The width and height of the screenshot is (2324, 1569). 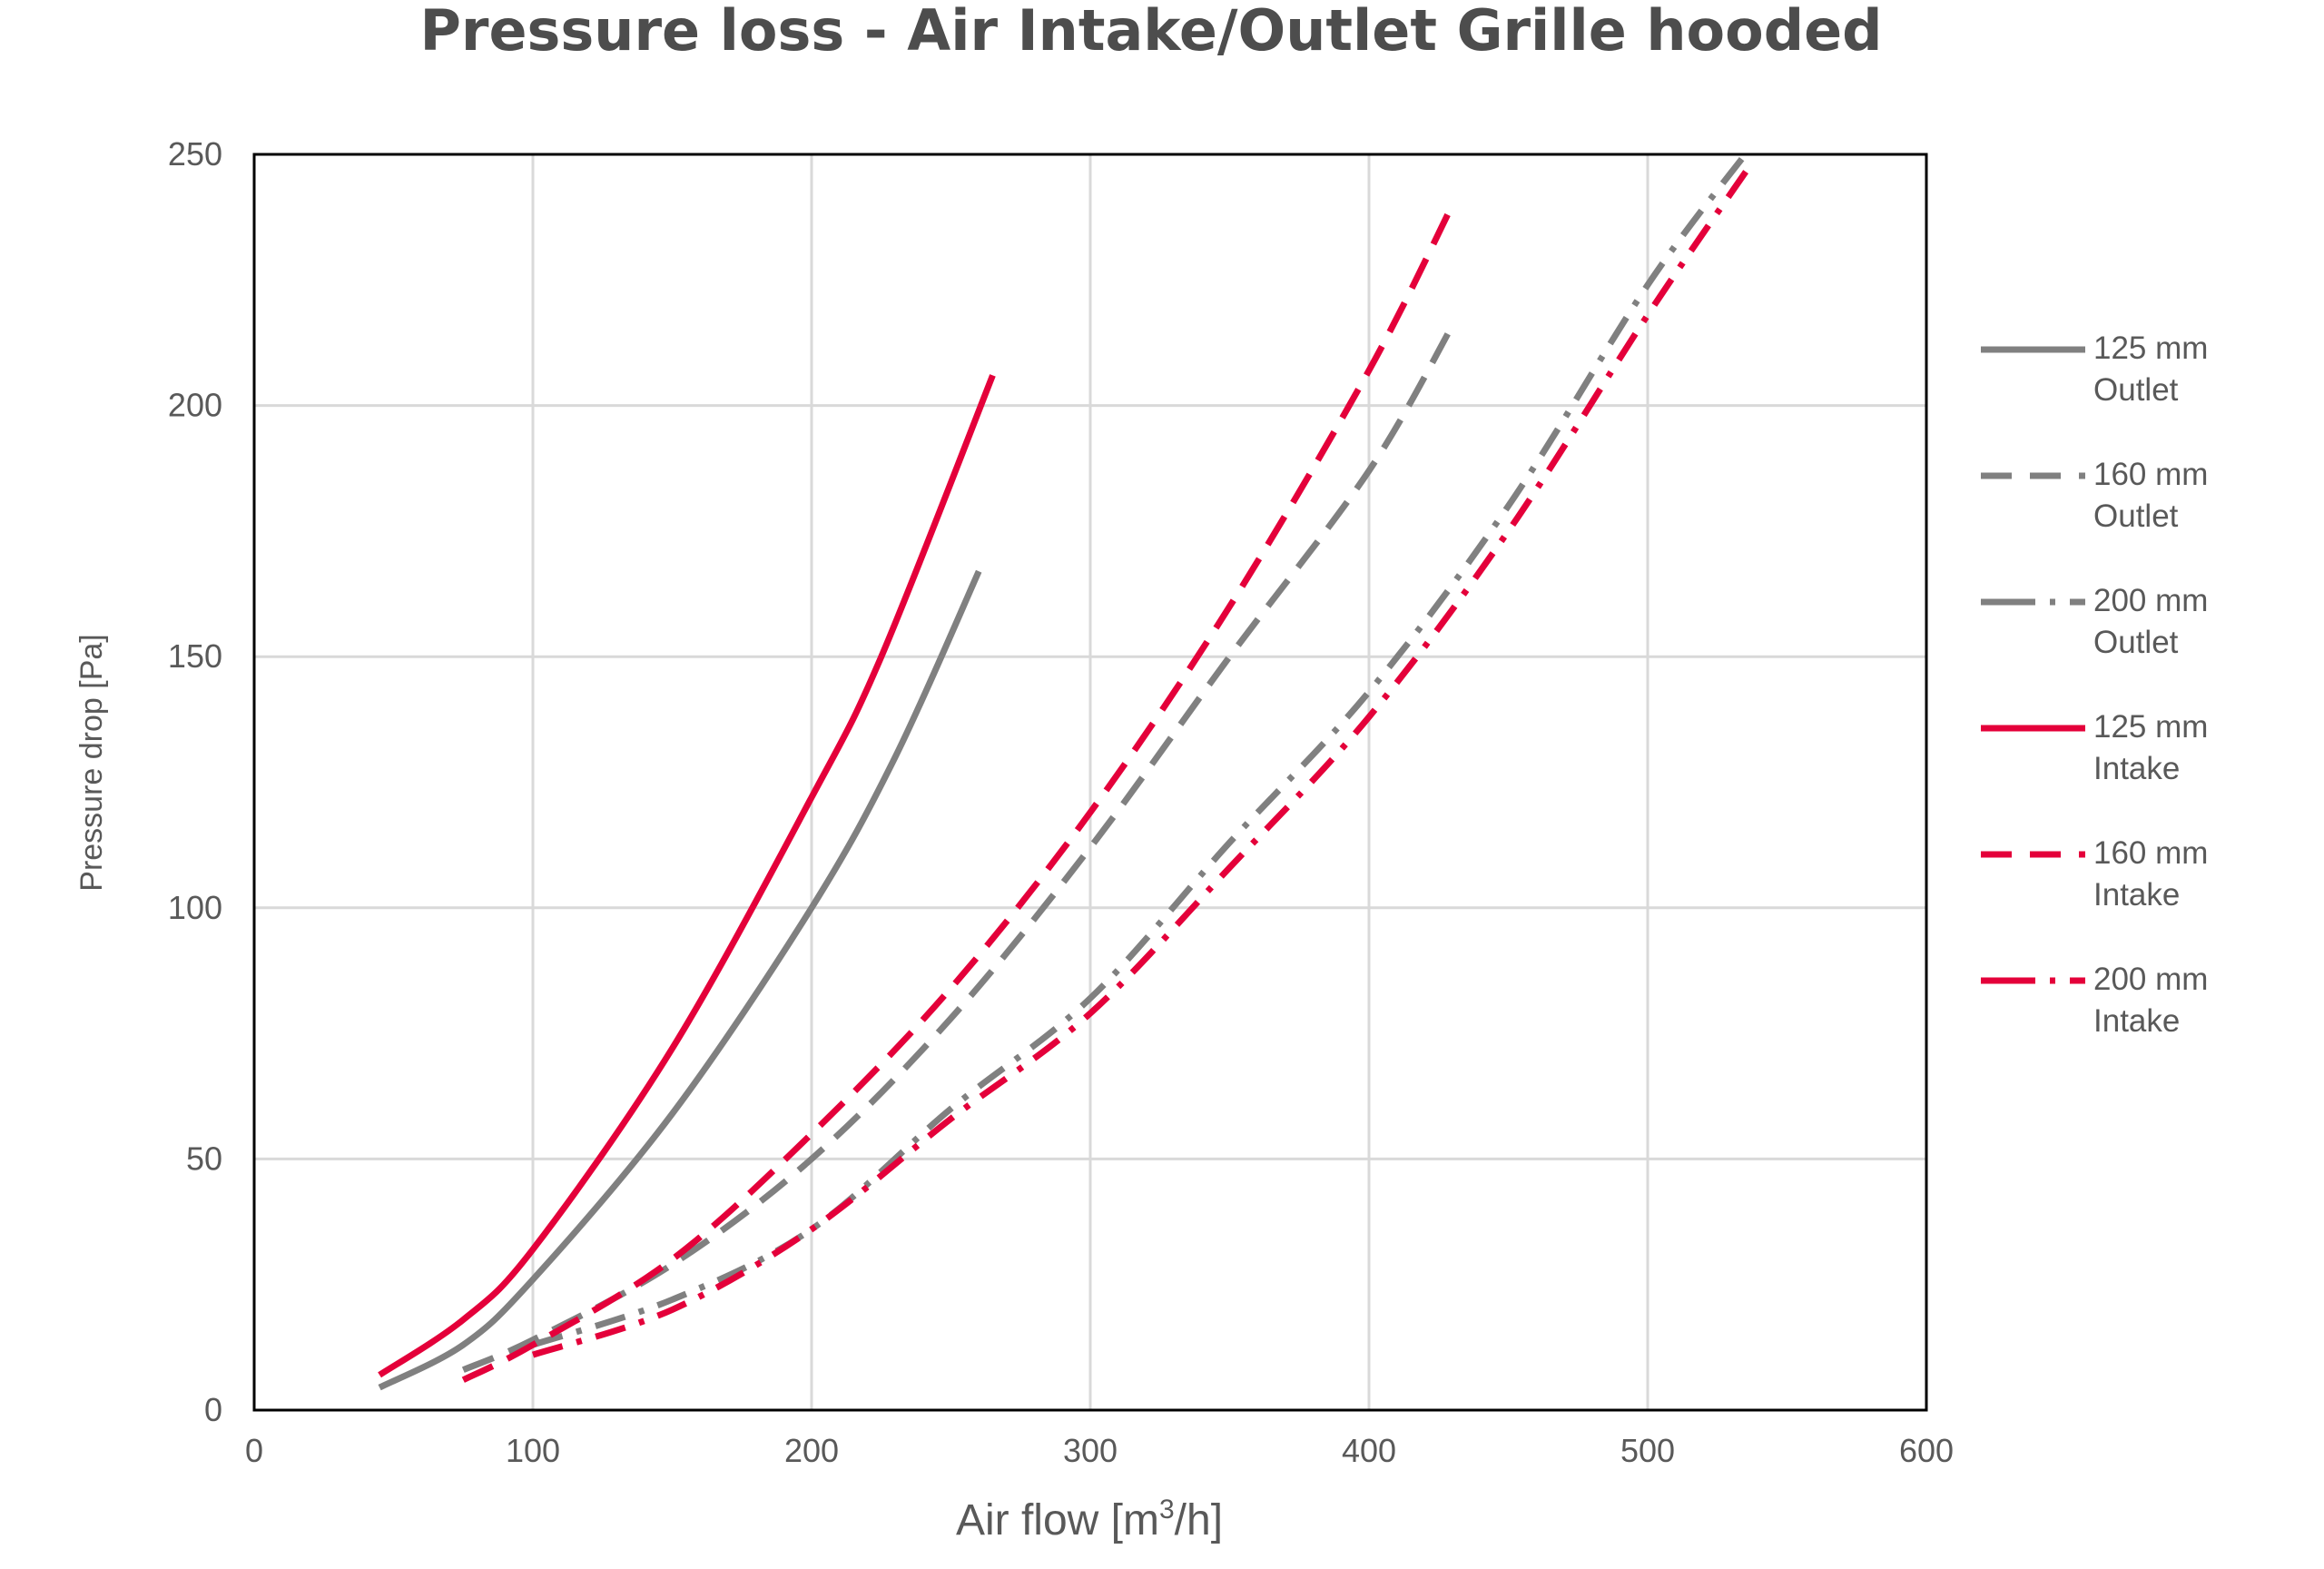 What do you see at coordinates (195, 154) in the screenshot?
I see `y-tick-label: 250` at bounding box center [195, 154].